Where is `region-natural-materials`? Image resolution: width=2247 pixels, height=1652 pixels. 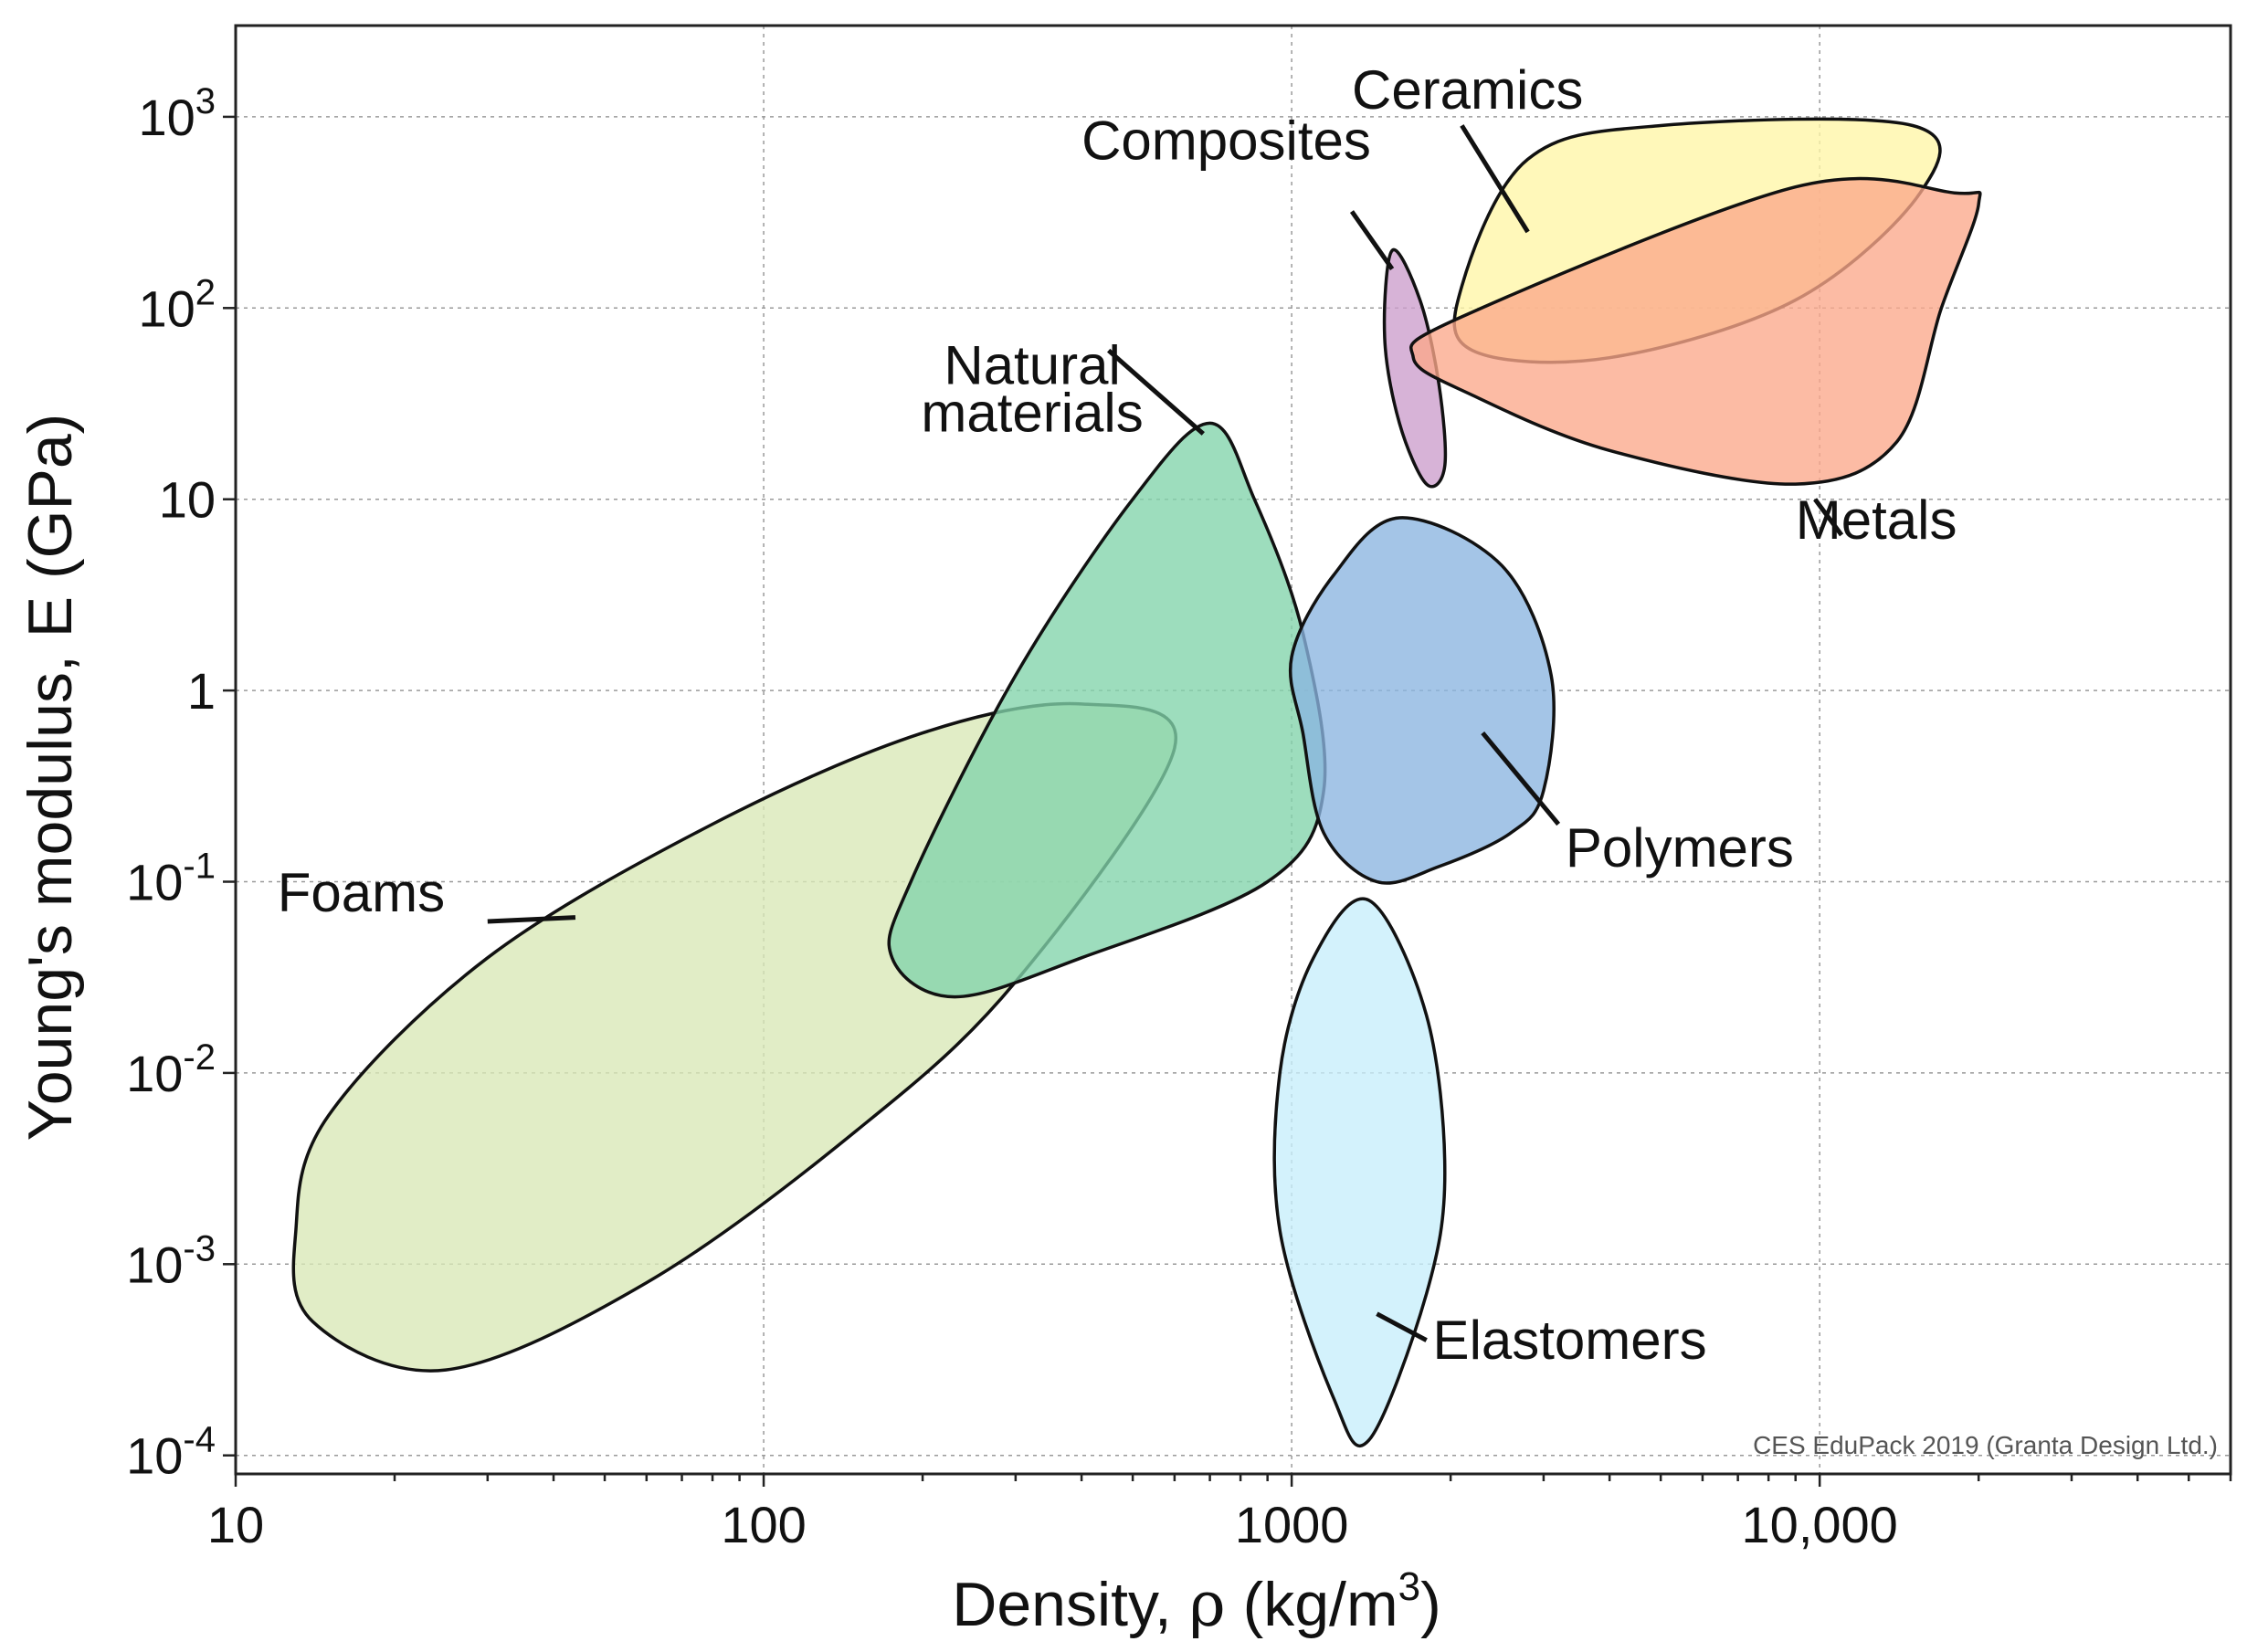
region-natural-materials is located at coordinates (1107, 710).